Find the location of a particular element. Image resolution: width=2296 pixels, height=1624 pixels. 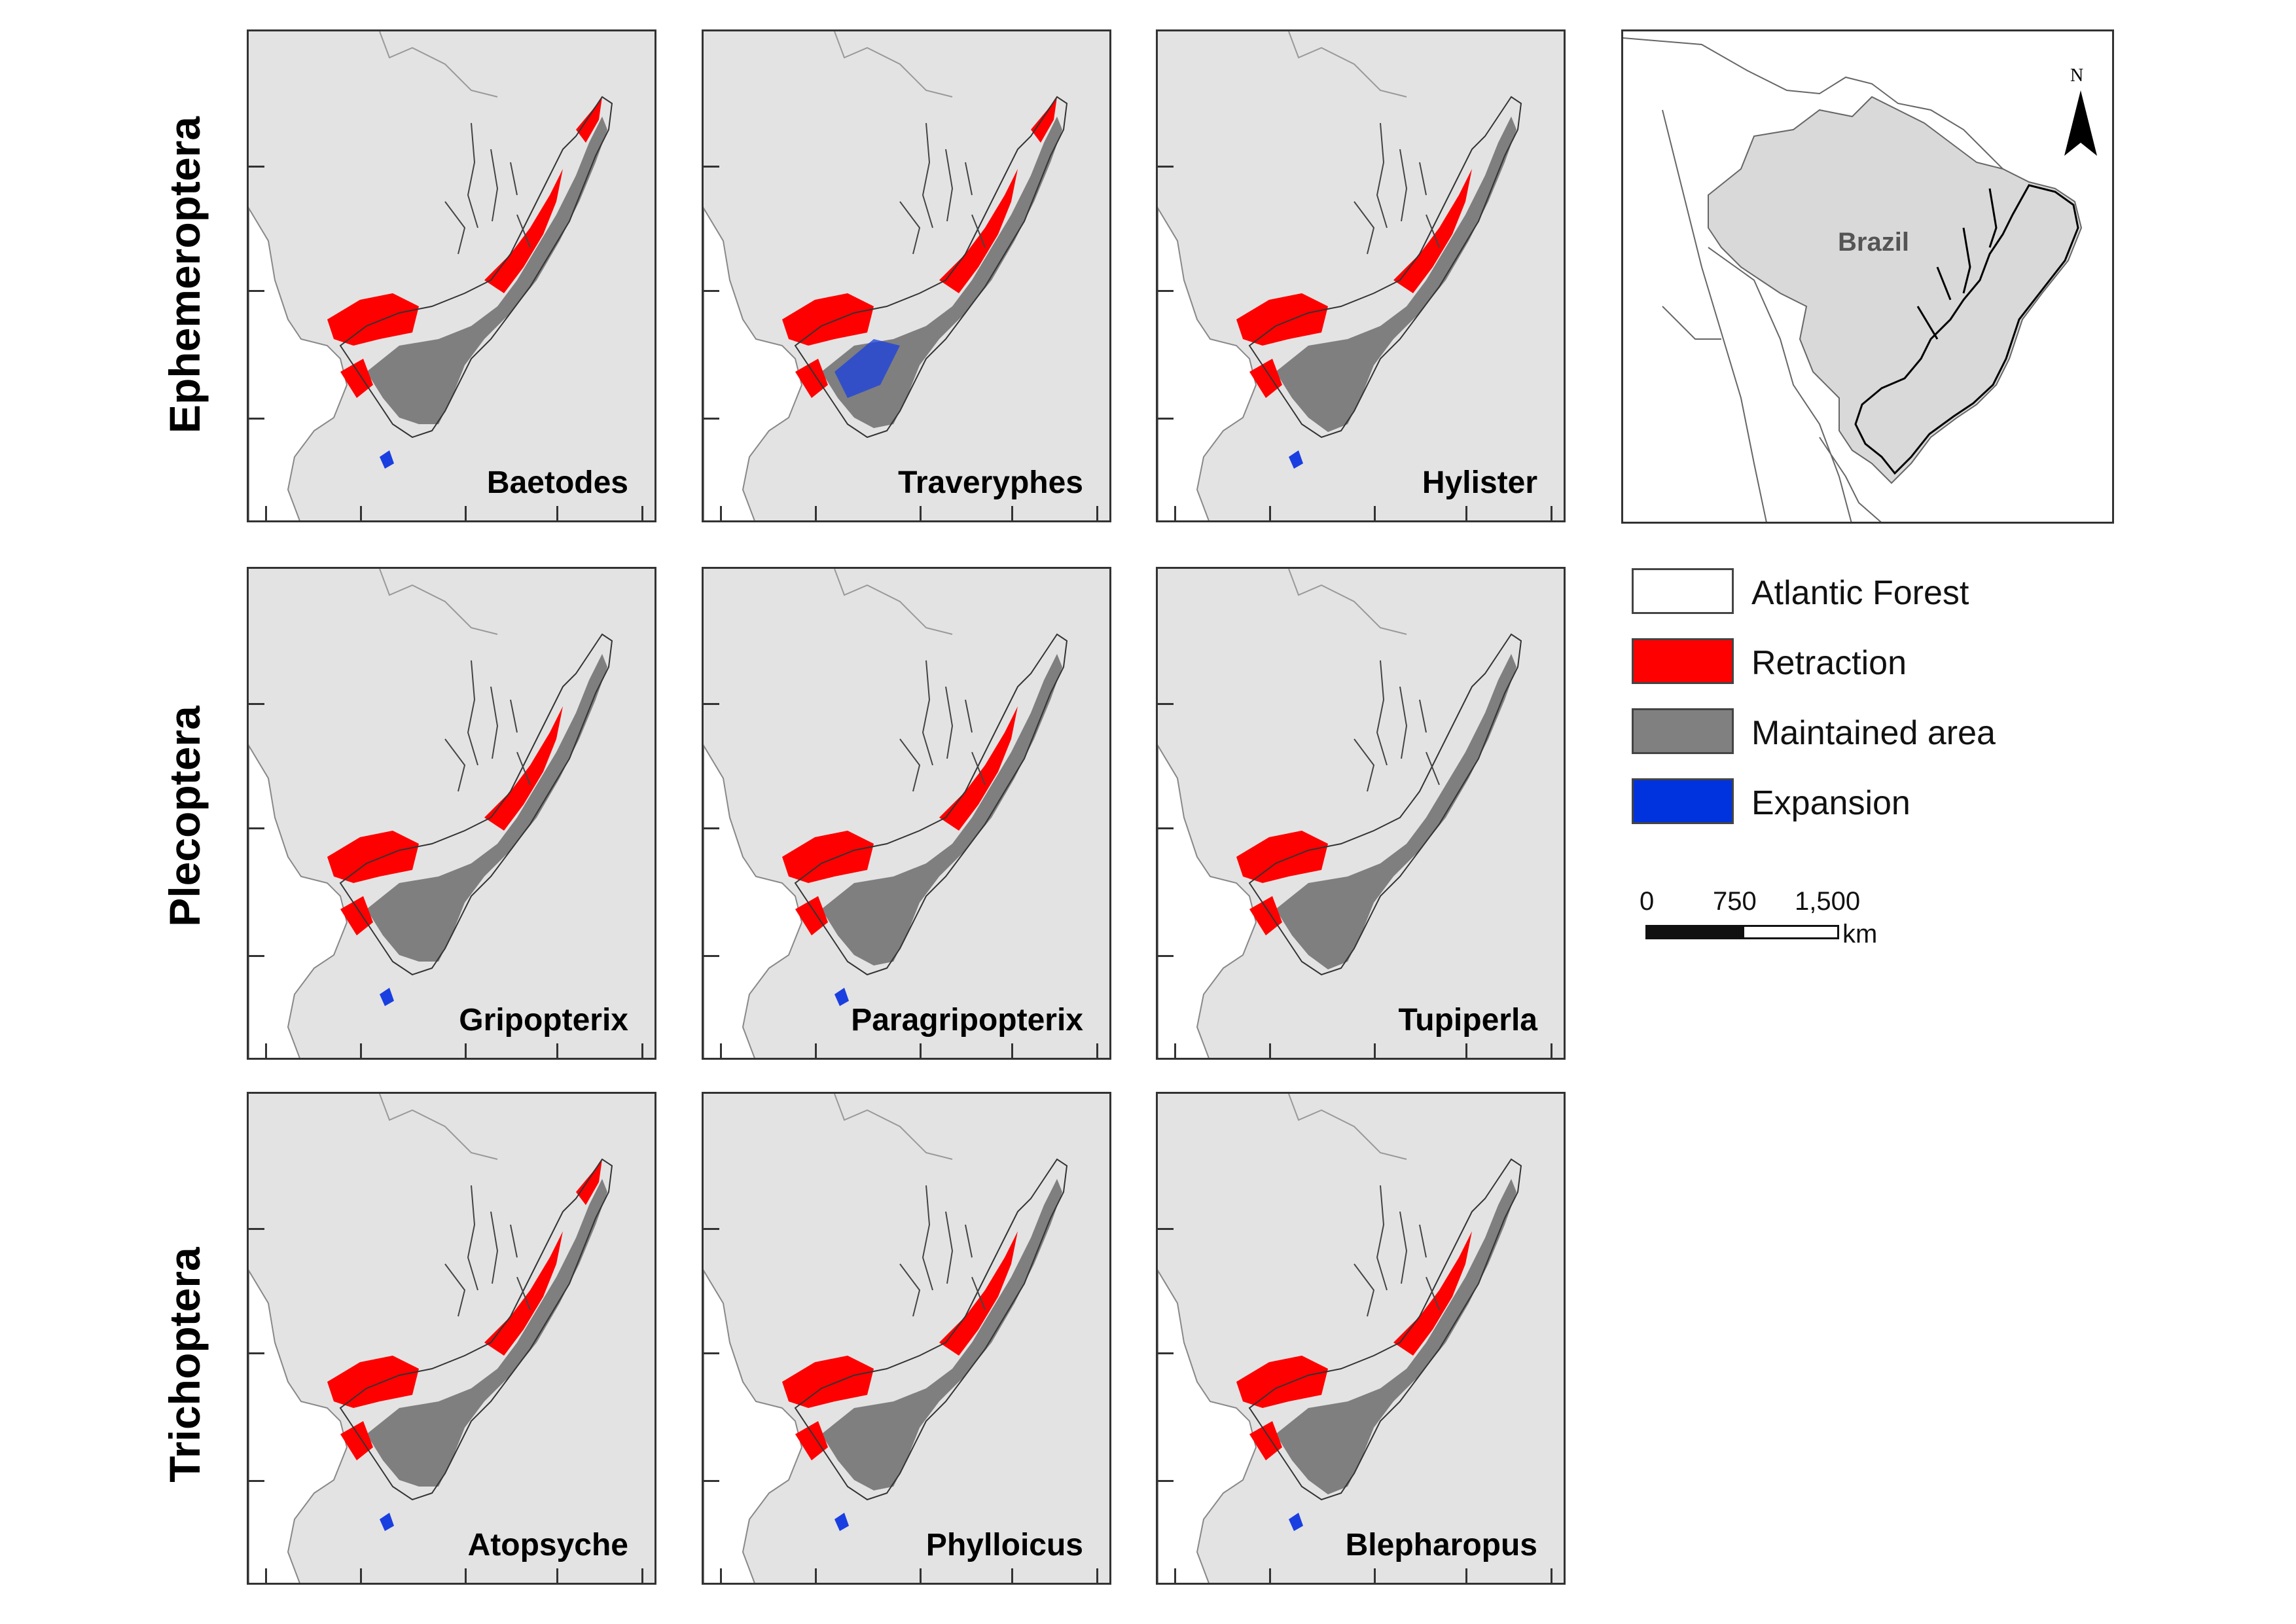

map-panel: Baetodes is located at coordinates (451, 275).